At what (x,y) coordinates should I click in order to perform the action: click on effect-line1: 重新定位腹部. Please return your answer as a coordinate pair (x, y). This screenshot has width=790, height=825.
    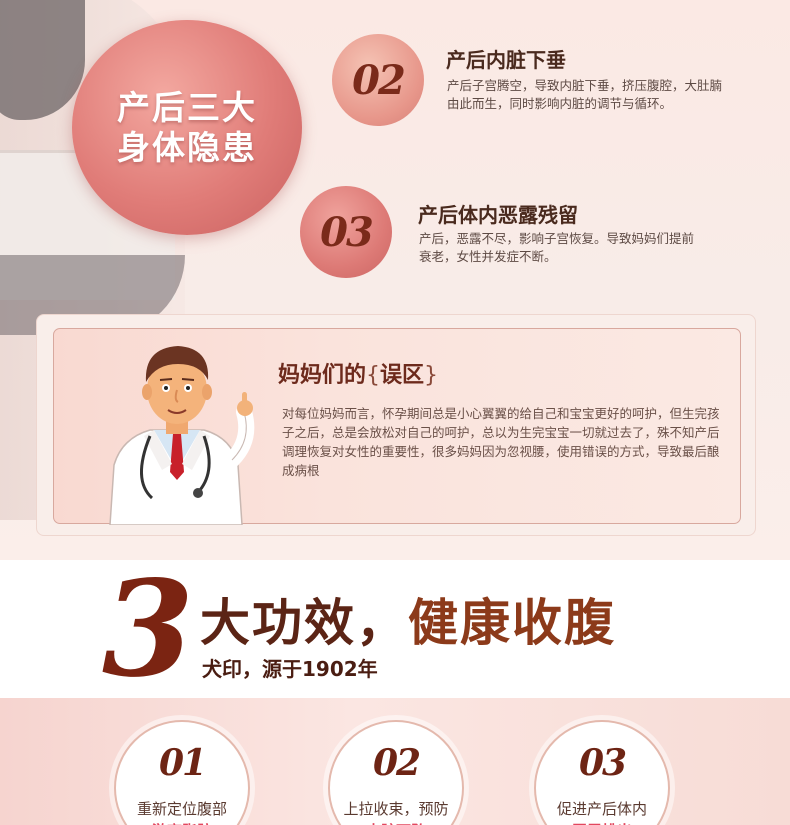
    Looking at the image, I should click on (181, 809).